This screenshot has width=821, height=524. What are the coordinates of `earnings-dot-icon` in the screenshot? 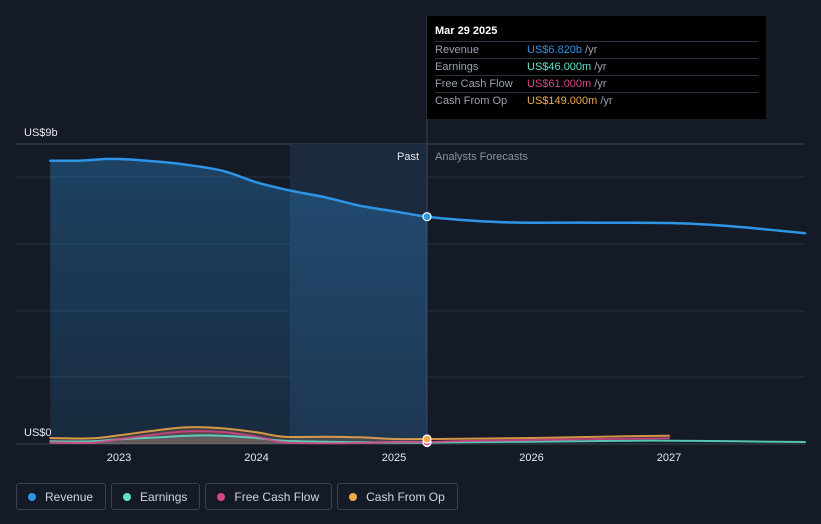 It's located at (127, 496).